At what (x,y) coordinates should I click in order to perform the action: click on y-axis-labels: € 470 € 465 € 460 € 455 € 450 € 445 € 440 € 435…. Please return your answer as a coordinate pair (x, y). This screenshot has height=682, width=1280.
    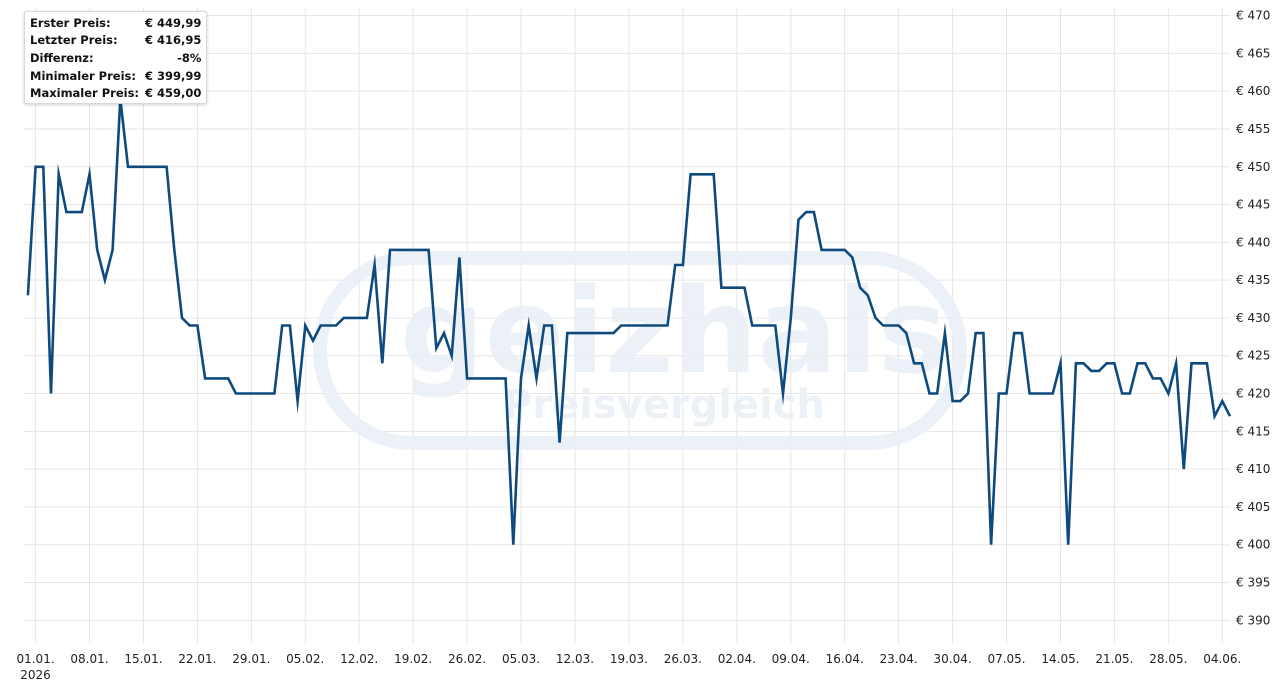
    Looking at the image, I should click on (1253, 318).